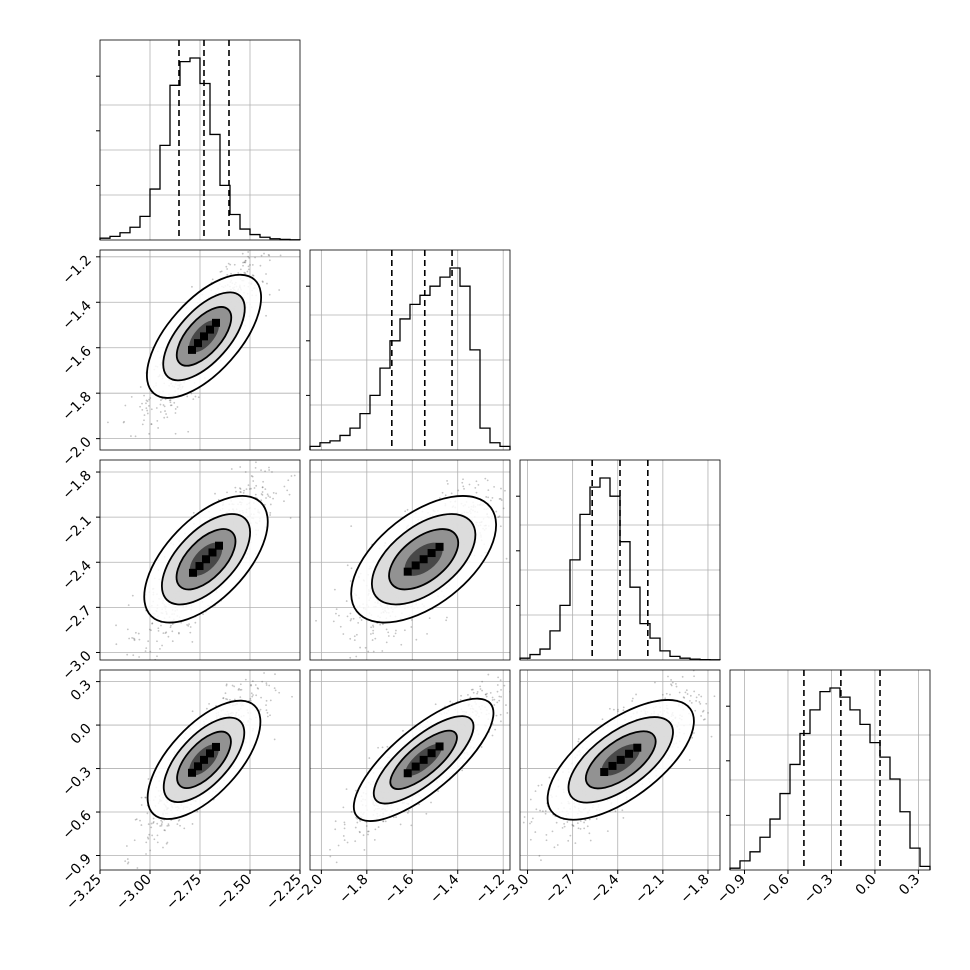 The width and height of the screenshot is (970, 970). What do you see at coordinates (830, 778) in the screenshot?
I see `histogram-step-line` at bounding box center [830, 778].